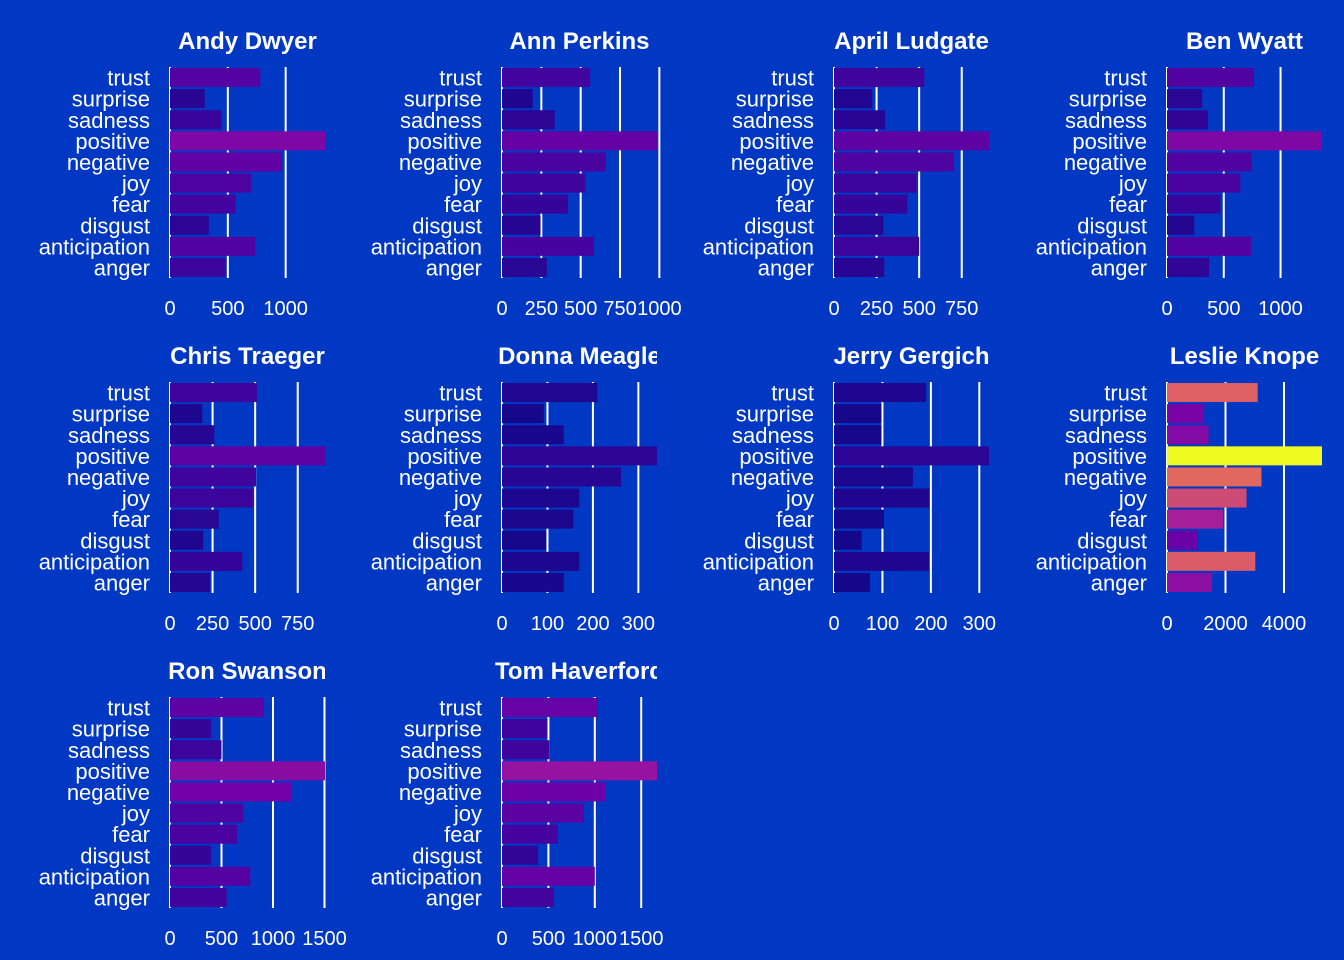 The image size is (1344, 960). Describe the element at coordinates (1125, 393) in the screenshot. I see `category-label-leslie-knope-trust: trust` at that location.